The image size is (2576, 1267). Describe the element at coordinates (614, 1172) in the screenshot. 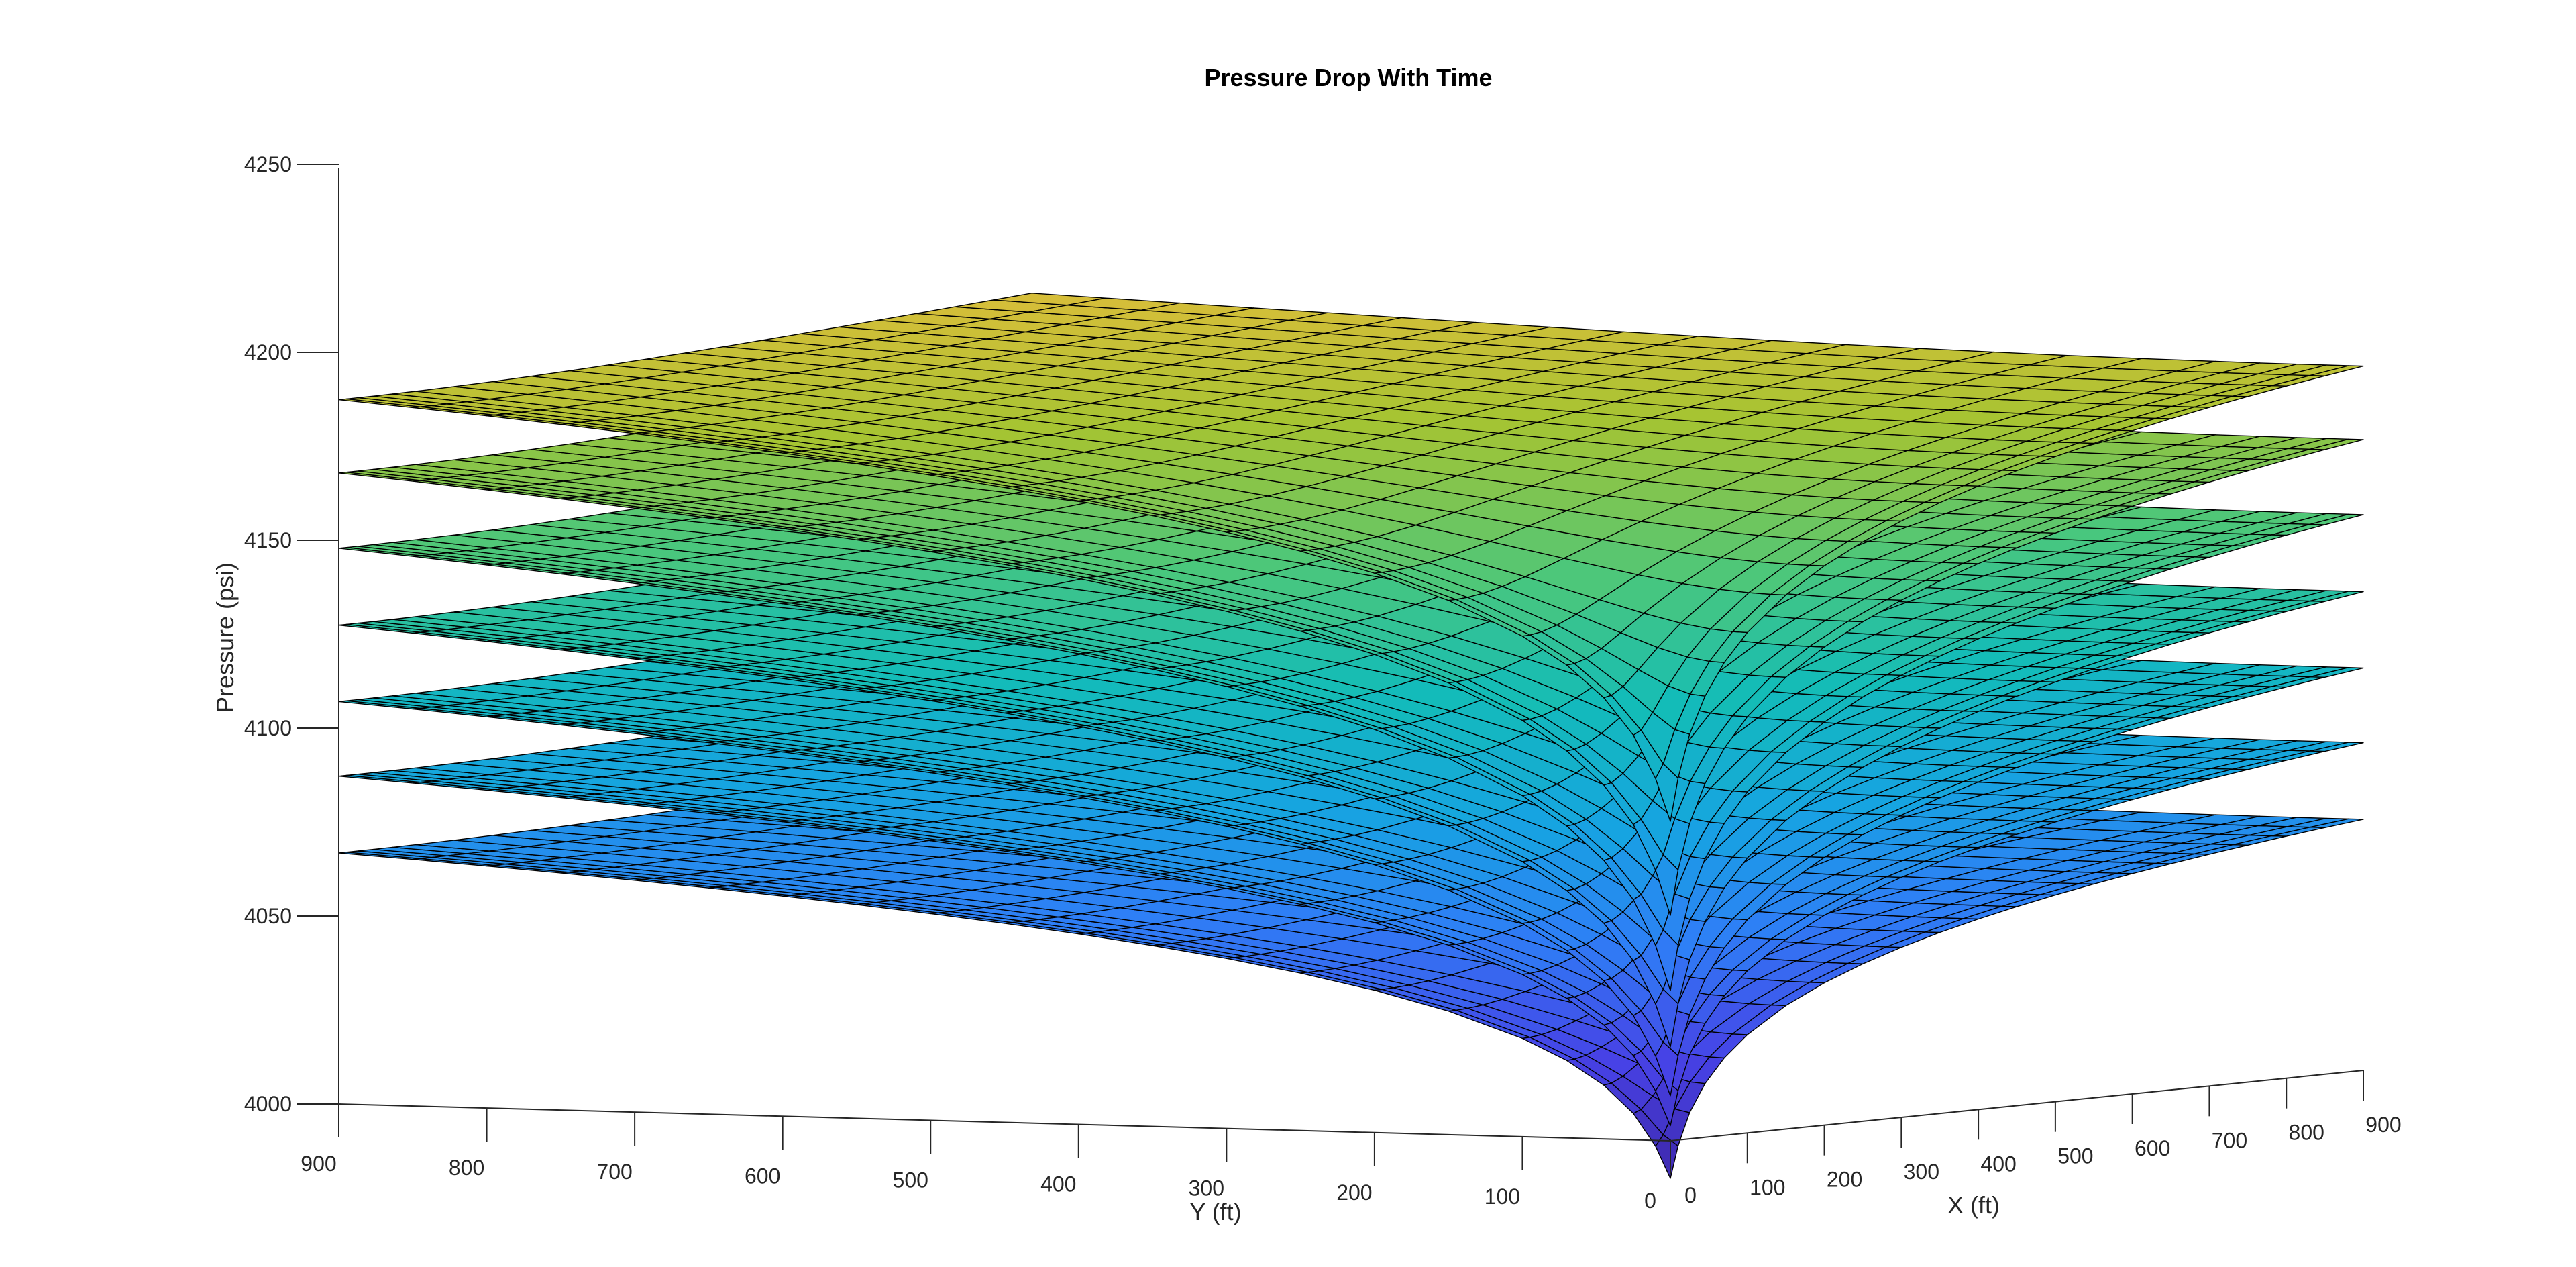

I see `y-tick-label: 700` at that location.